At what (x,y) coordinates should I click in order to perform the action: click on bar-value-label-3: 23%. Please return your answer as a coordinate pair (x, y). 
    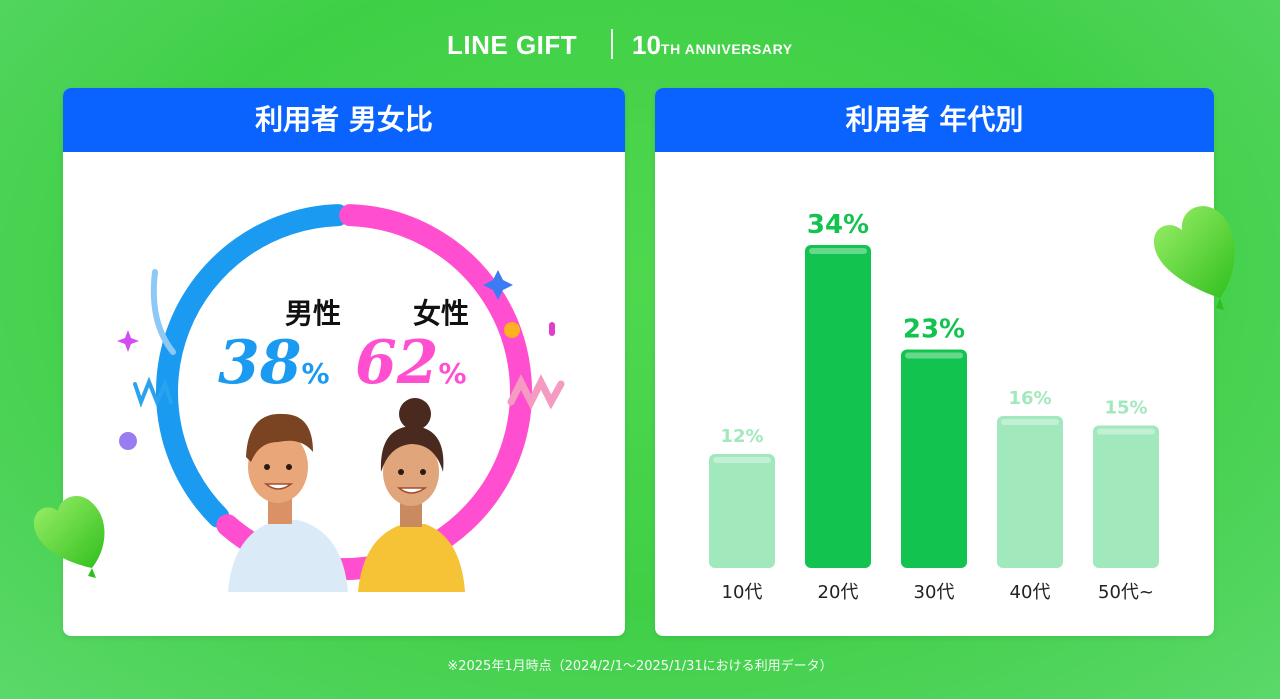
    Looking at the image, I should click on (934, 330).